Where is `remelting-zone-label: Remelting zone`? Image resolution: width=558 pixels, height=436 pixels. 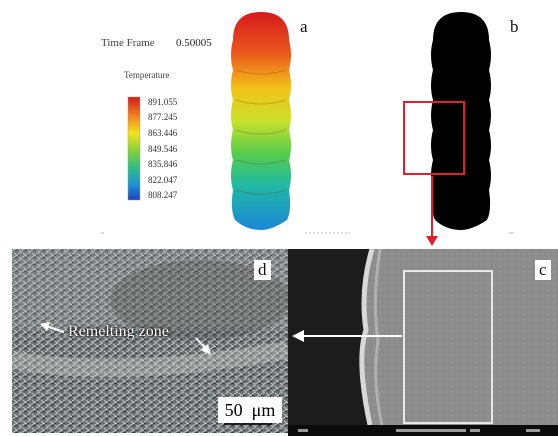
remelting-zone-label: Remelting zone is located at coordinates (118, 331).